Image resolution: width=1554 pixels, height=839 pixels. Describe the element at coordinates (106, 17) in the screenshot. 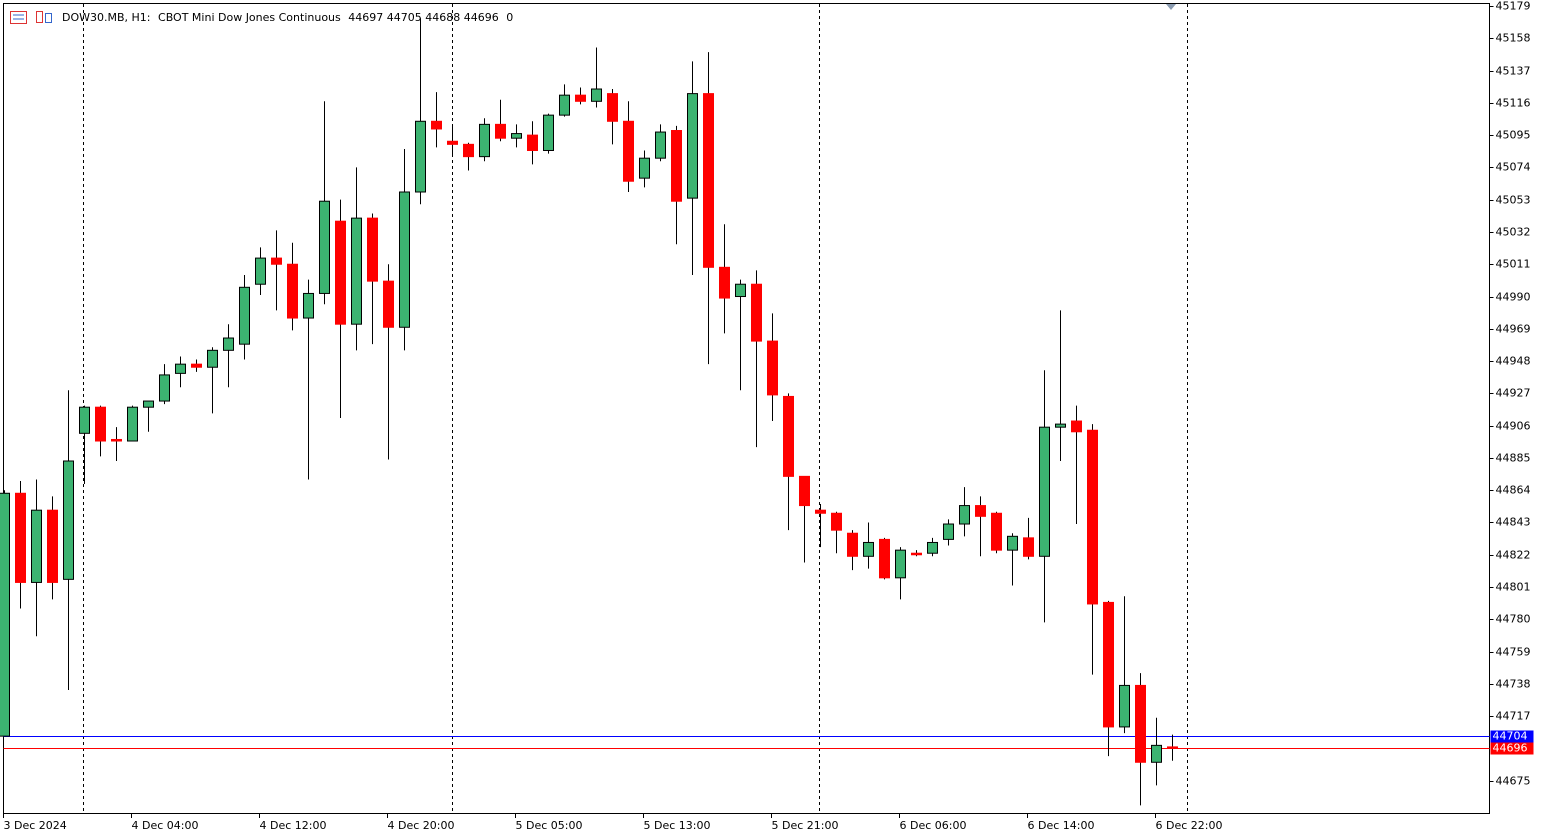

I see `symbol: DOW30.MB, H1:` at that location.